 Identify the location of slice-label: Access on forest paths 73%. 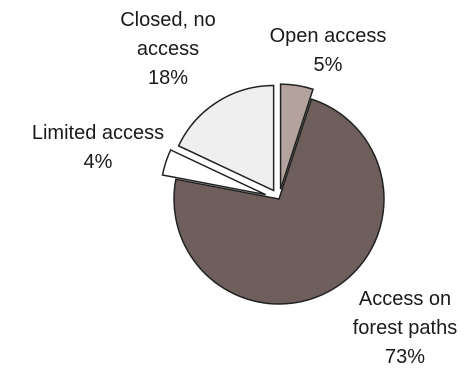
(405, 328).